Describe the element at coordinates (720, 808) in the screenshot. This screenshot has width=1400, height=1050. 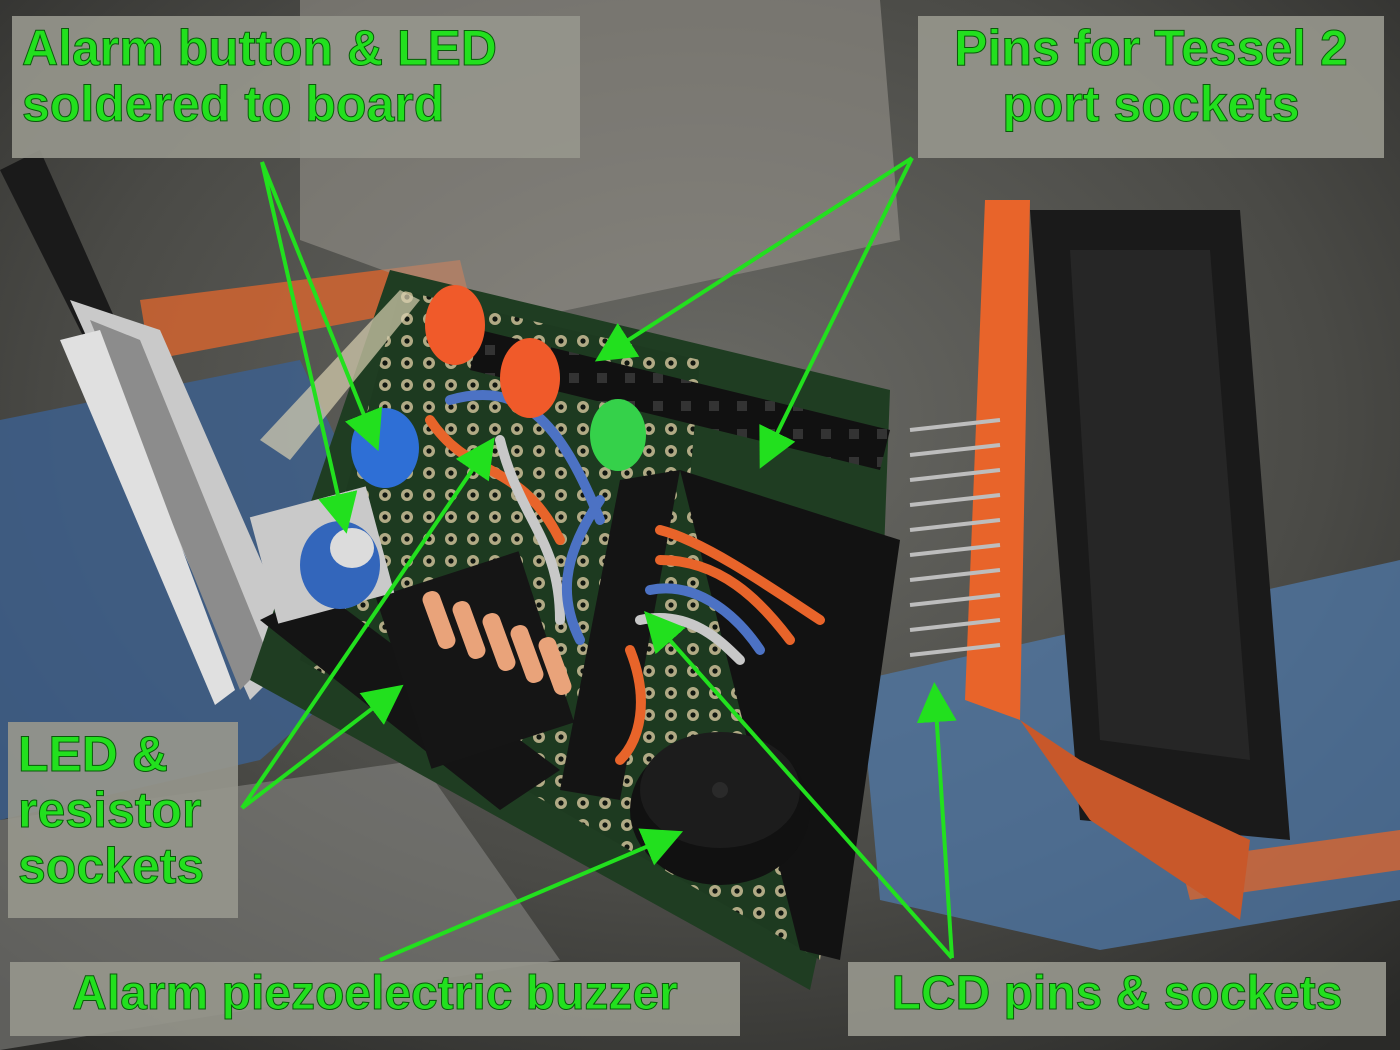
I see `piezo-buzzer` at that location.